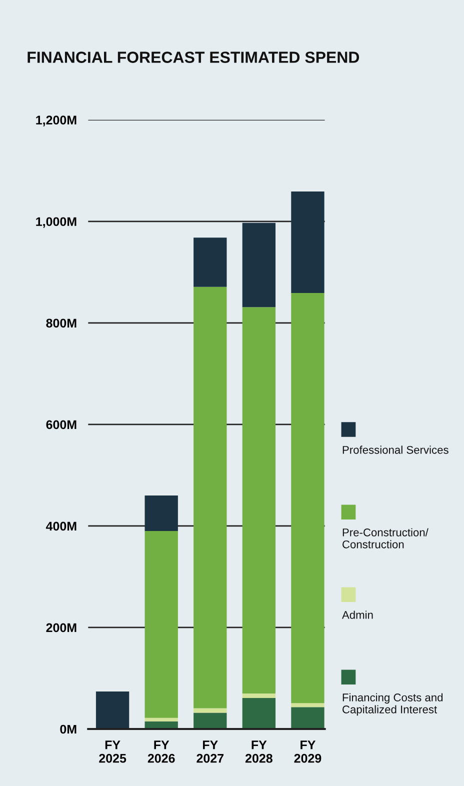 Image resolution: width=464 pixels, height=786 pixels. What do you see at coordinates (61, 526) in the screenshot?
I see `y-tick-label: 400M` at bounding box center [61, 526].